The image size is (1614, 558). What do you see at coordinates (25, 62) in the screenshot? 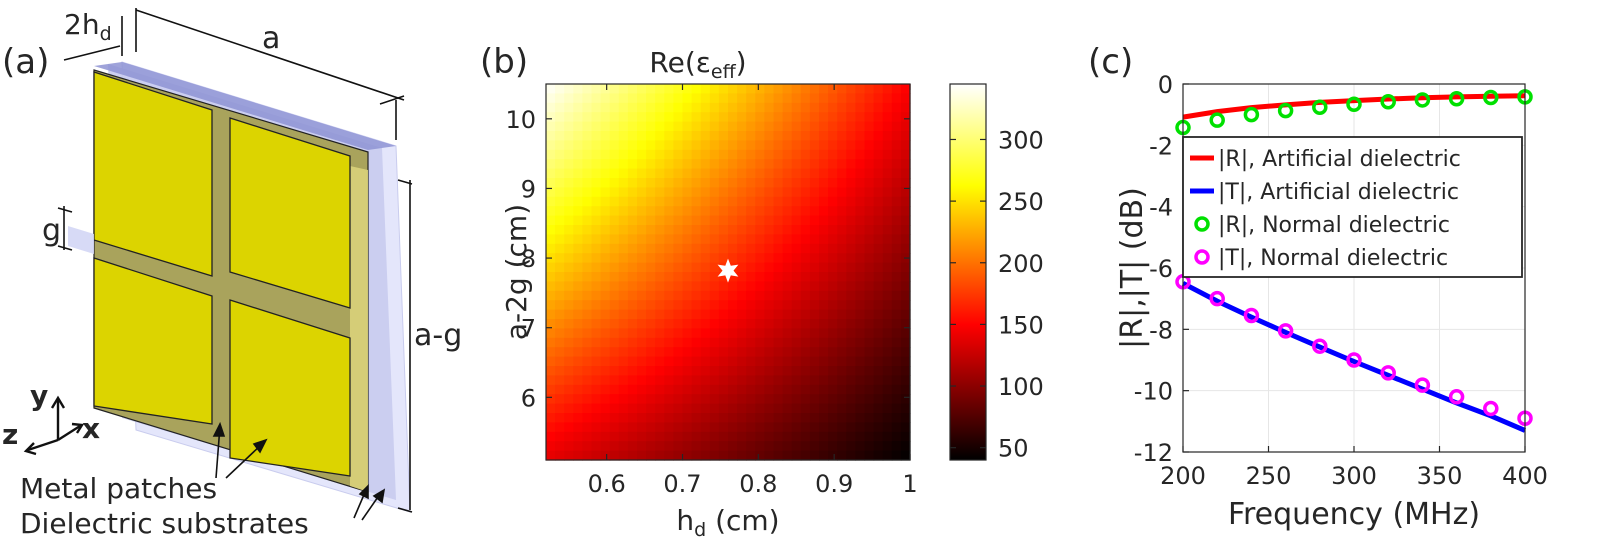
I see `panel-a-label: (a)` at bounding box center [25, 62].